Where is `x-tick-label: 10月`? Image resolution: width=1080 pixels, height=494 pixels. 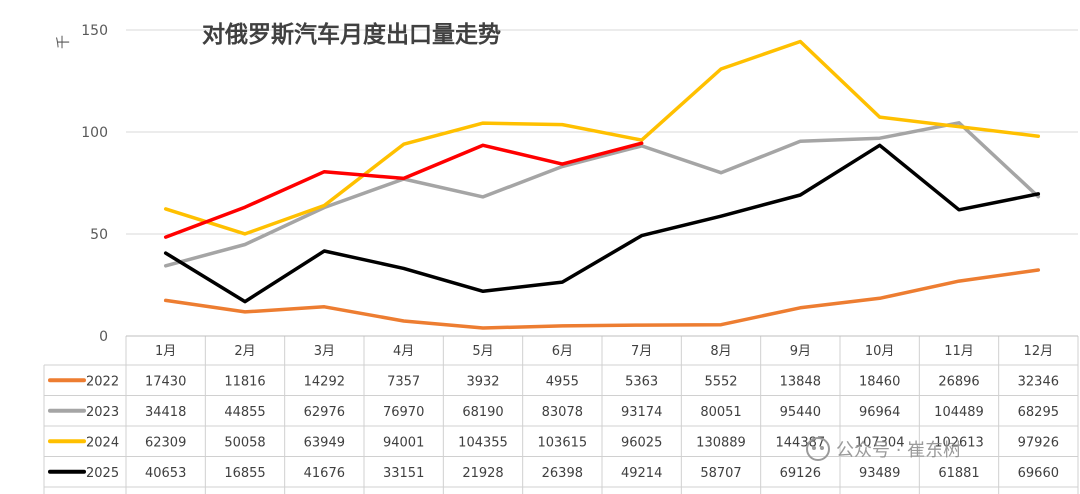
x-tick-label: 10月 is located at coordinates (880, 351).